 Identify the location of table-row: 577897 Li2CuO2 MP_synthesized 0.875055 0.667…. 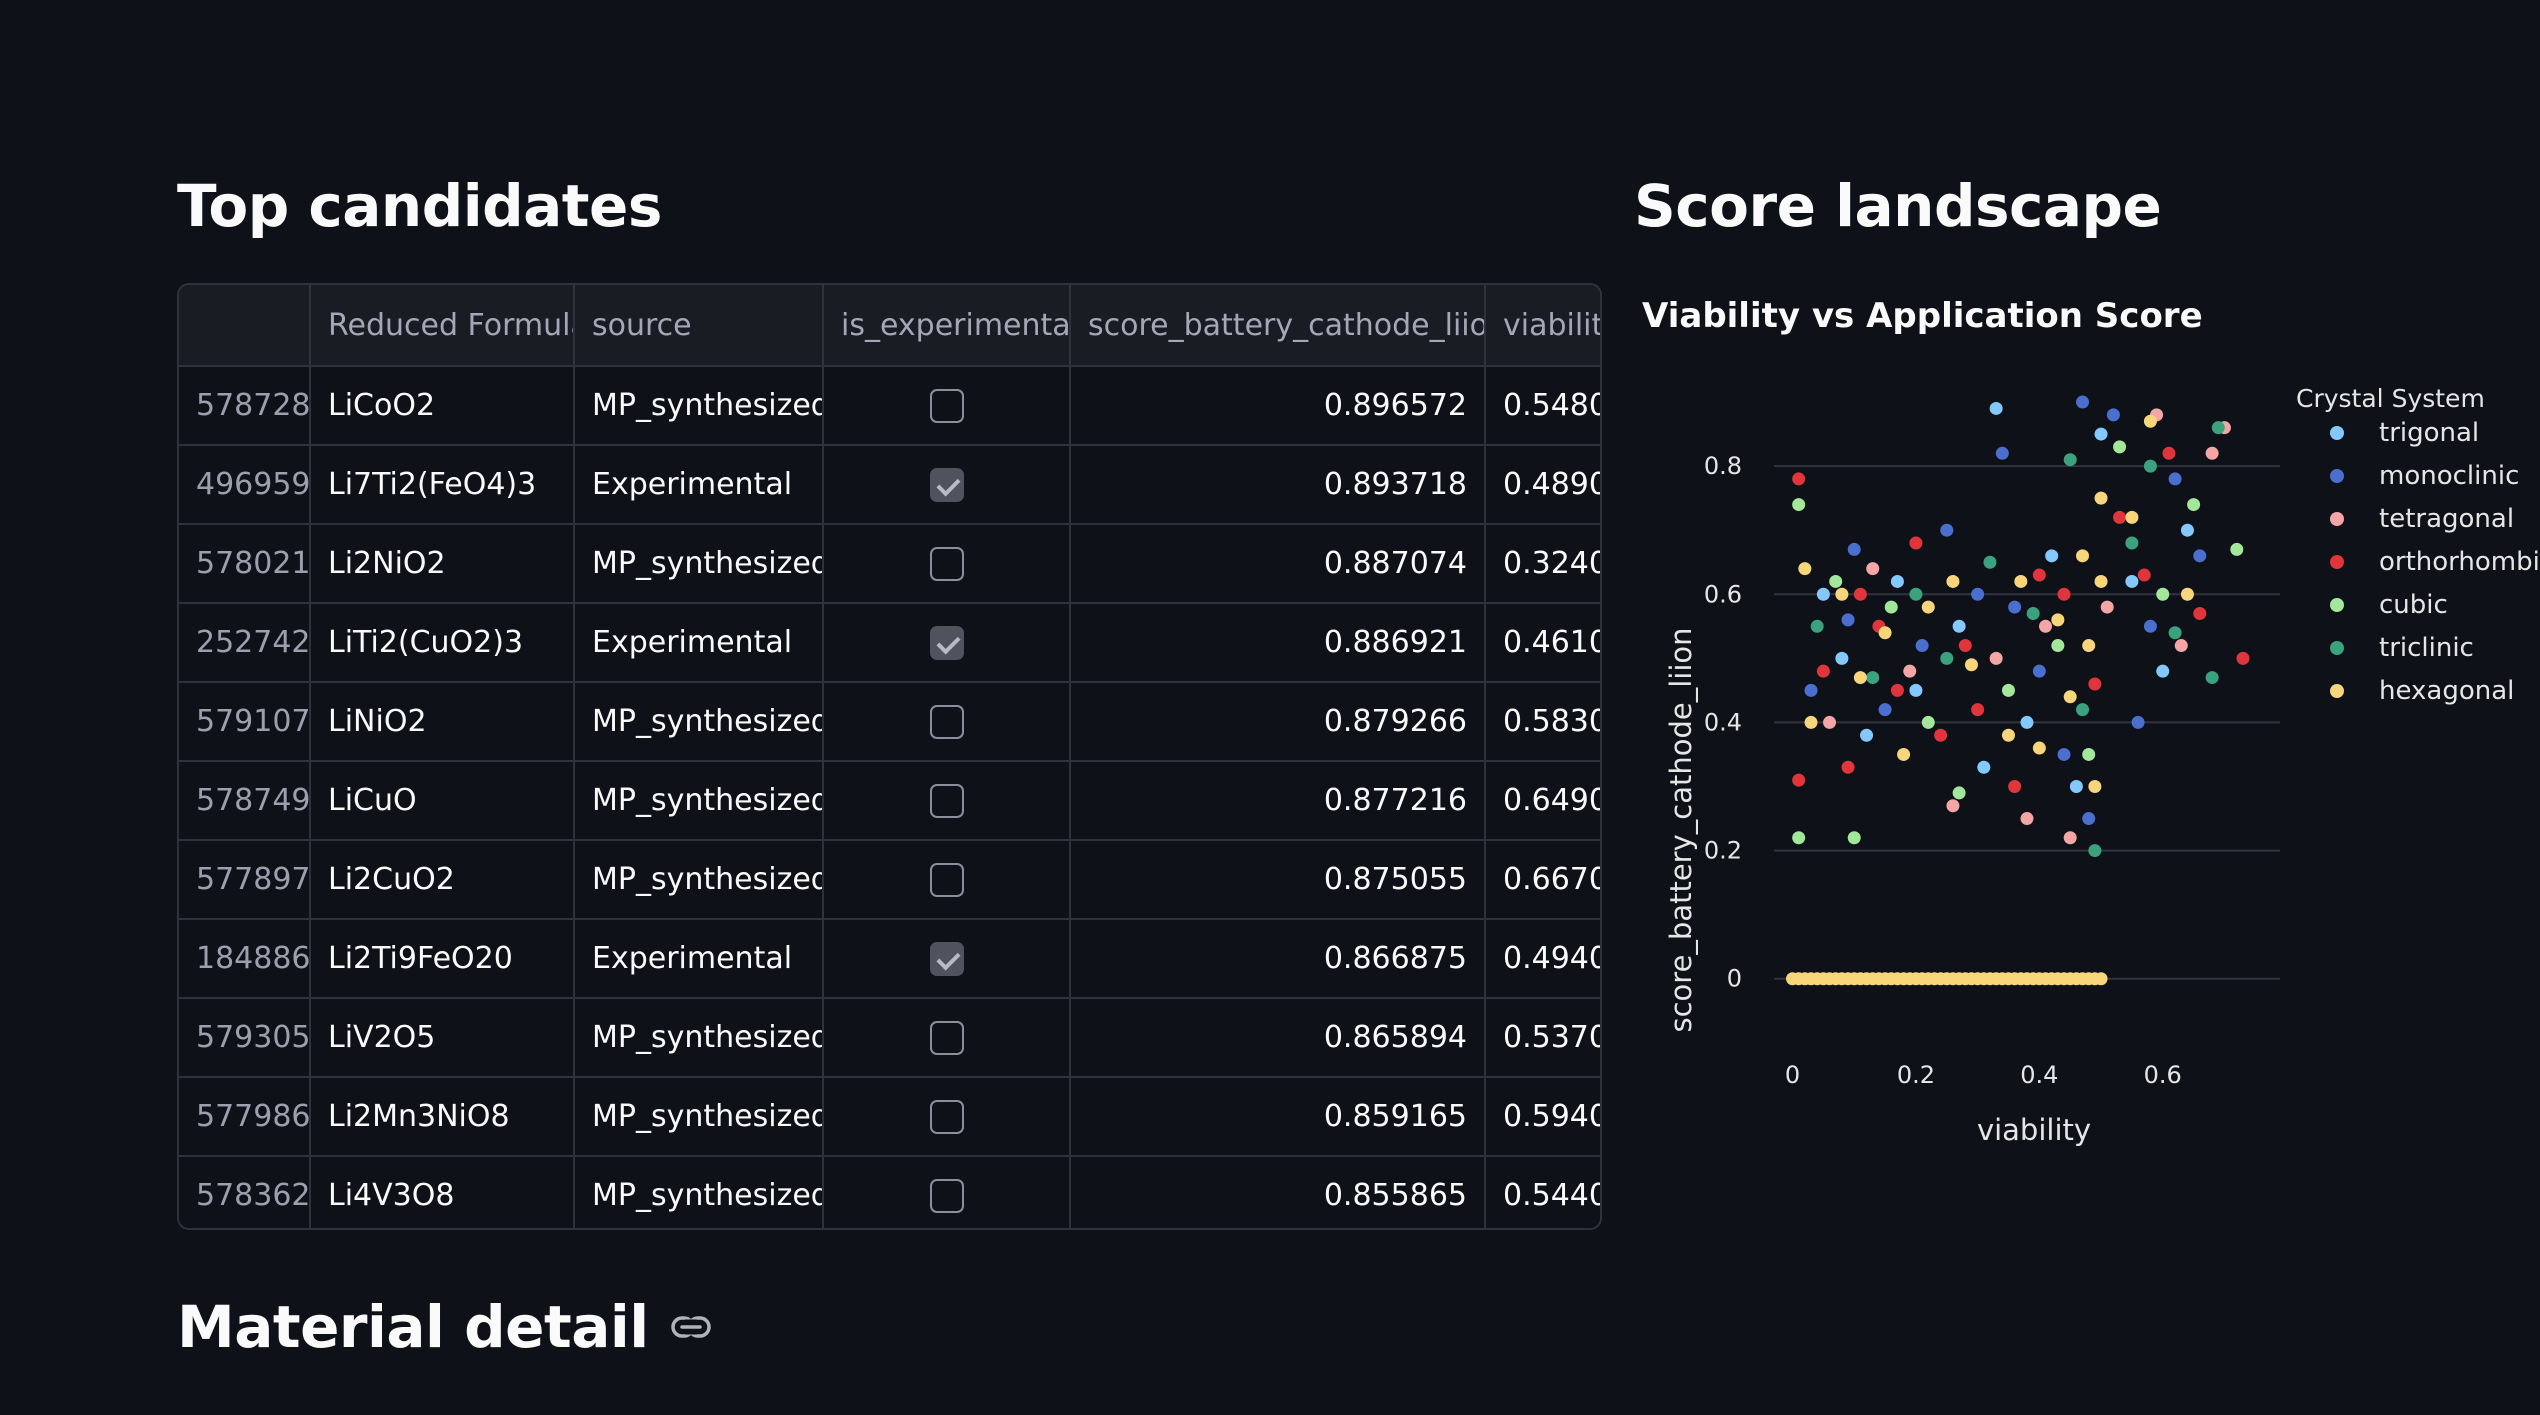
(889, 880).